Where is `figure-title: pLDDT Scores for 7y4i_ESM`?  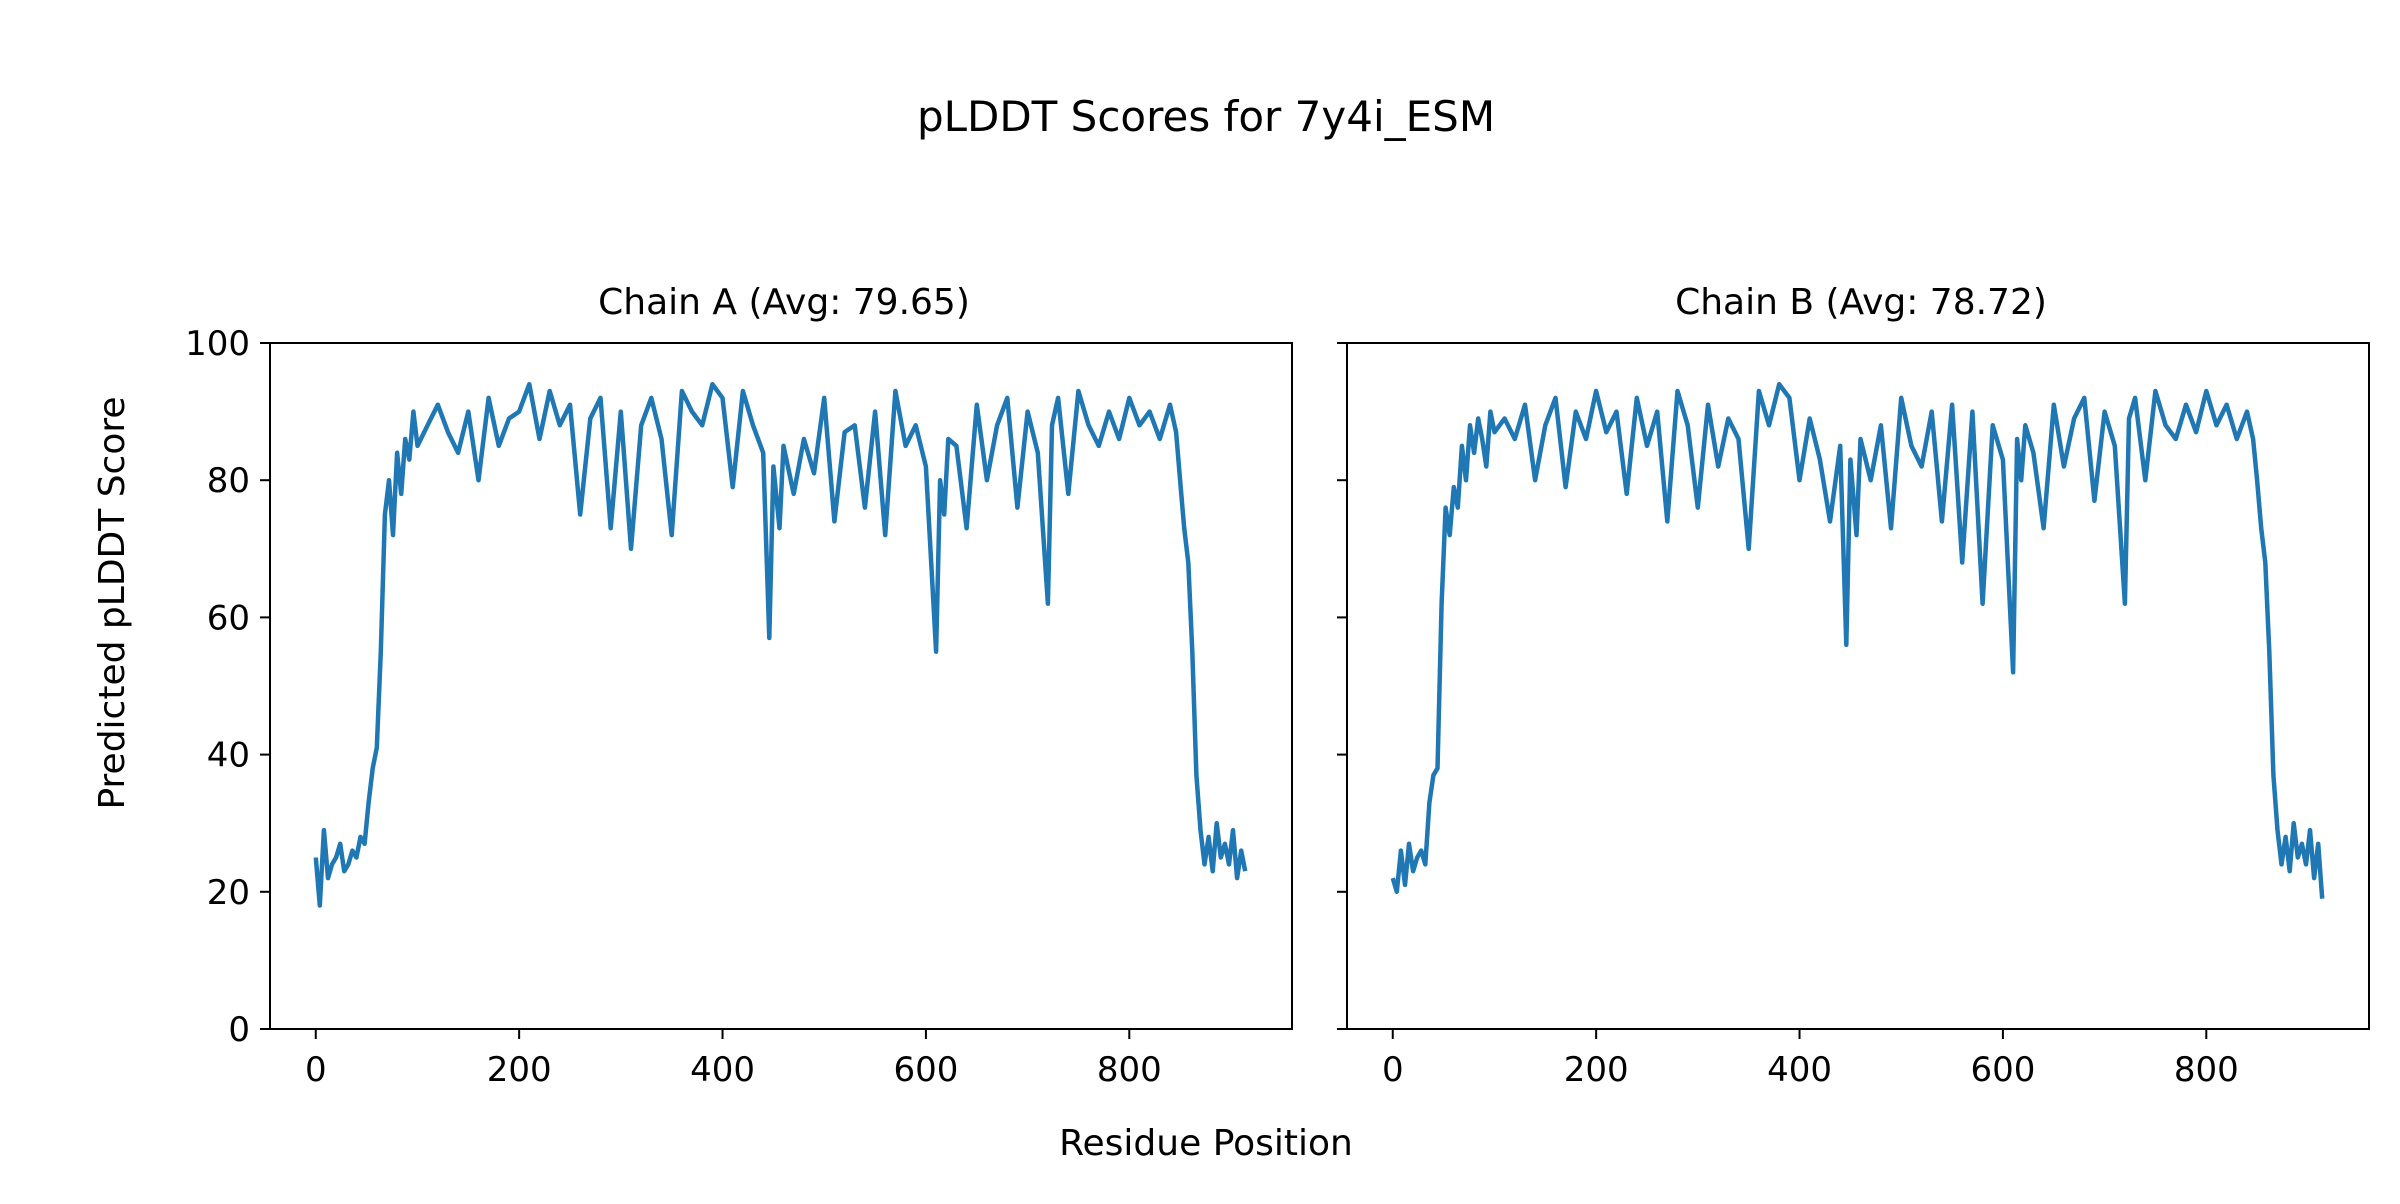 figure-title: pLDDT Scores for 7y4i_ESM is located at coordinates (1206, 116).